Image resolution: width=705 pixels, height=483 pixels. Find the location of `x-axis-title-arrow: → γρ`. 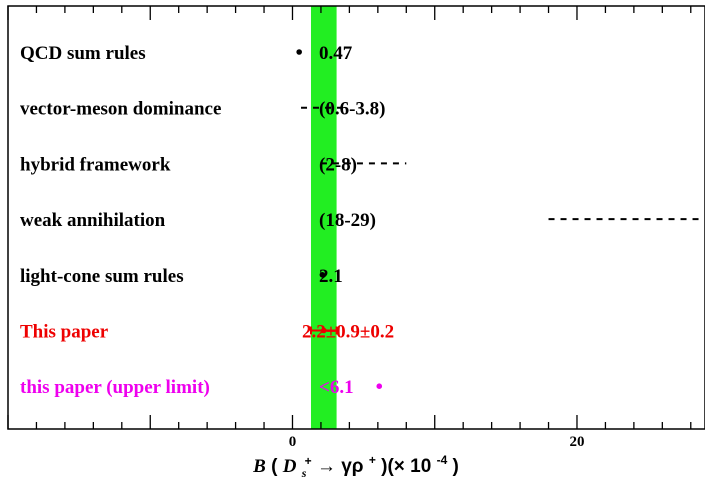

x-axis-title-arrow: → γρ is located at coordinates (340, 466).